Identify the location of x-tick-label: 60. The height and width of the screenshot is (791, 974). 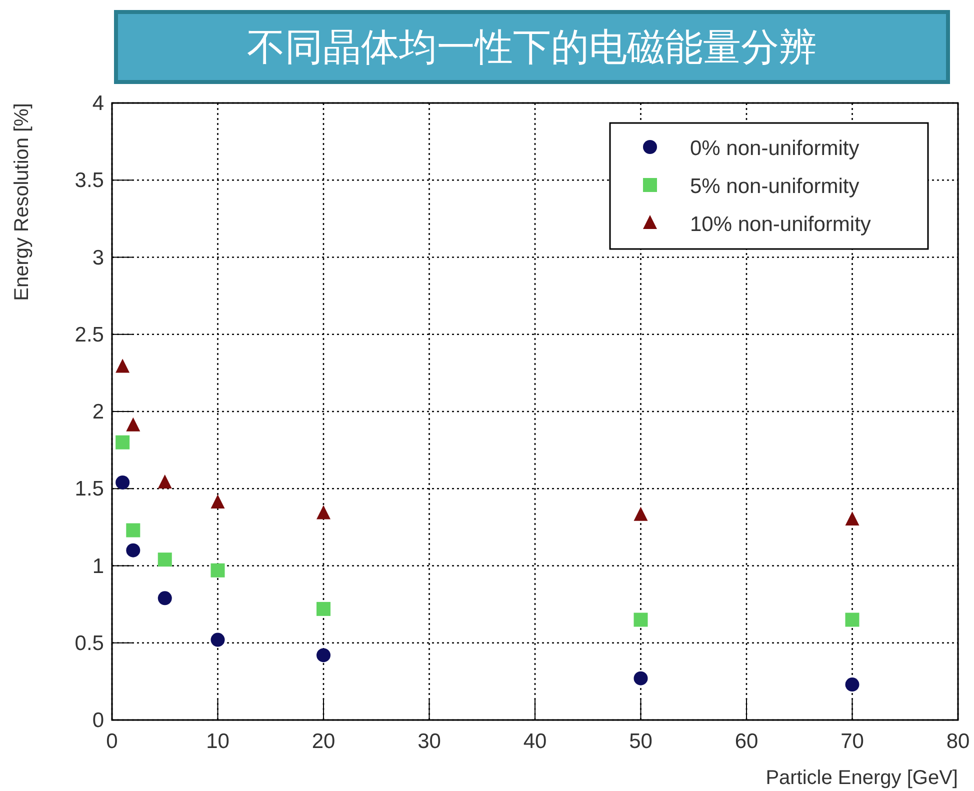
(746, 741).